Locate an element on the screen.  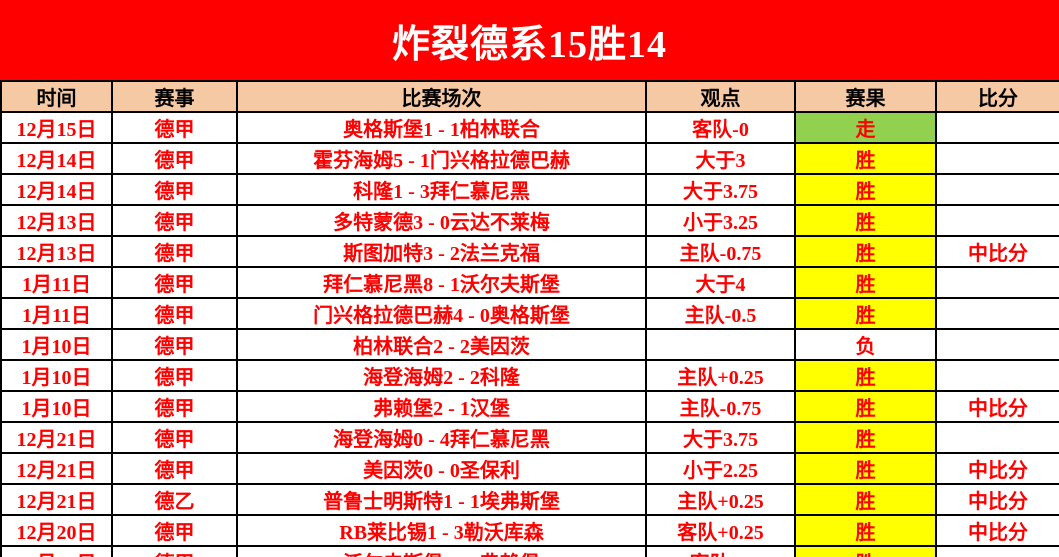
table-row: 12月14日 德甲 霍芬海姆5 - 1门兴格拉德巴赫 大于3 胜 is located at coordinates (529, 158).